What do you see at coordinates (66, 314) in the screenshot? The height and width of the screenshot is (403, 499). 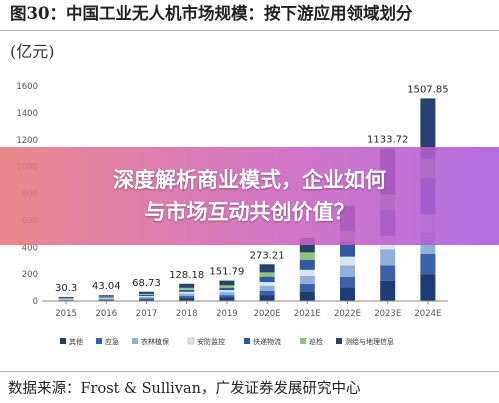 I see `x-tick-label: 2015` at bounding box center [66, 314].